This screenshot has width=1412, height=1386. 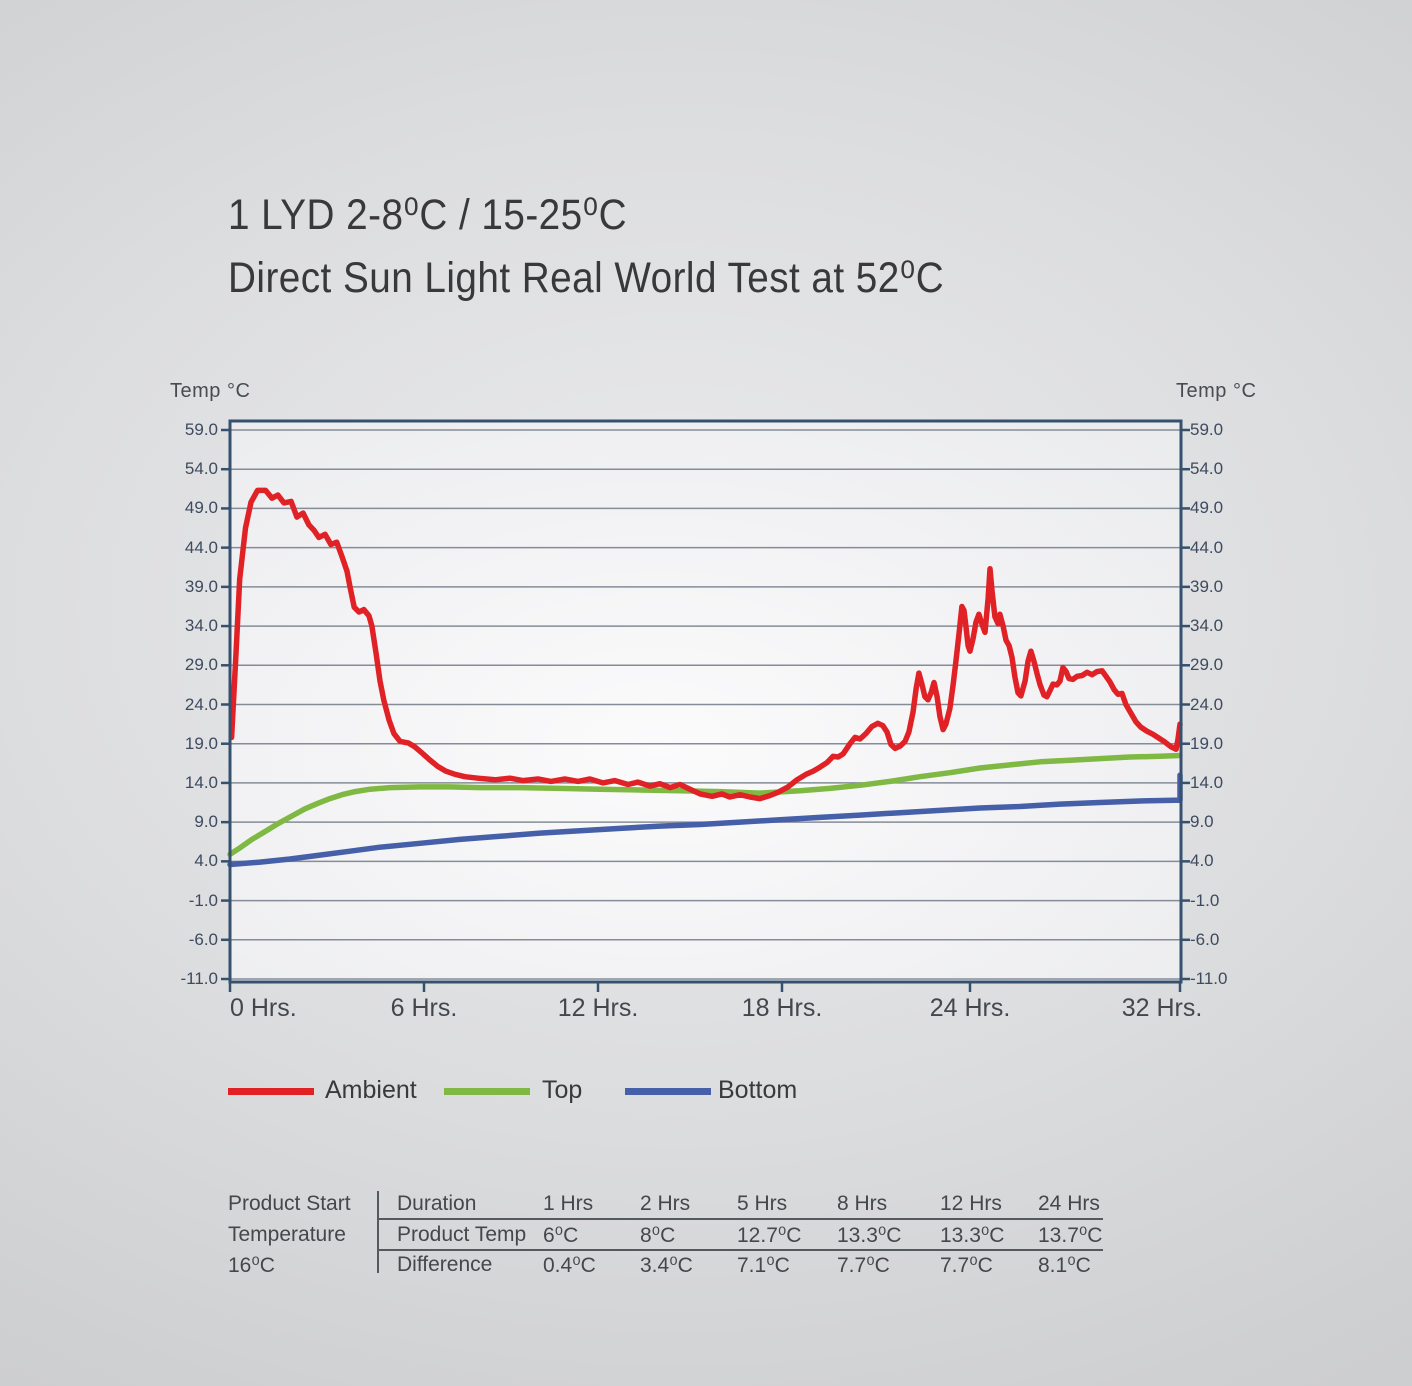 What do you see at coordinates (271, 1091) in the screenshot?
I see `legend-swatch-ambient` at bounding box center [271, 1091].